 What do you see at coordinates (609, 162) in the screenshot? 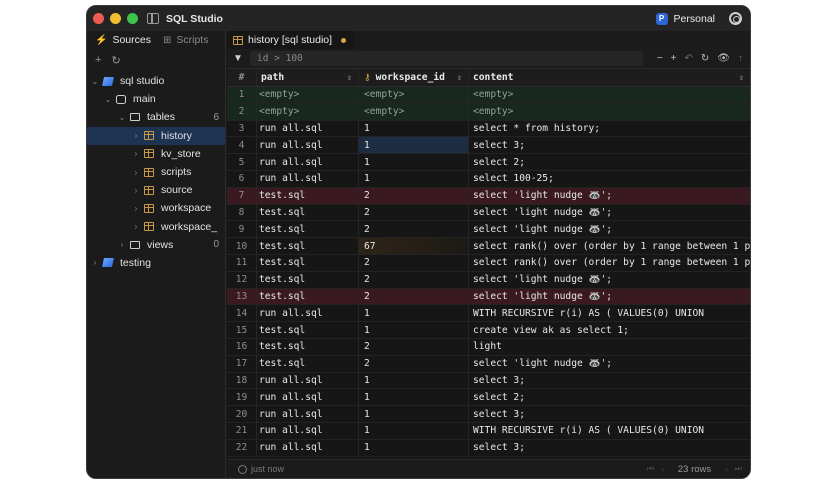
I see `cell-content: select 2;` at bounding box center [609, 162].